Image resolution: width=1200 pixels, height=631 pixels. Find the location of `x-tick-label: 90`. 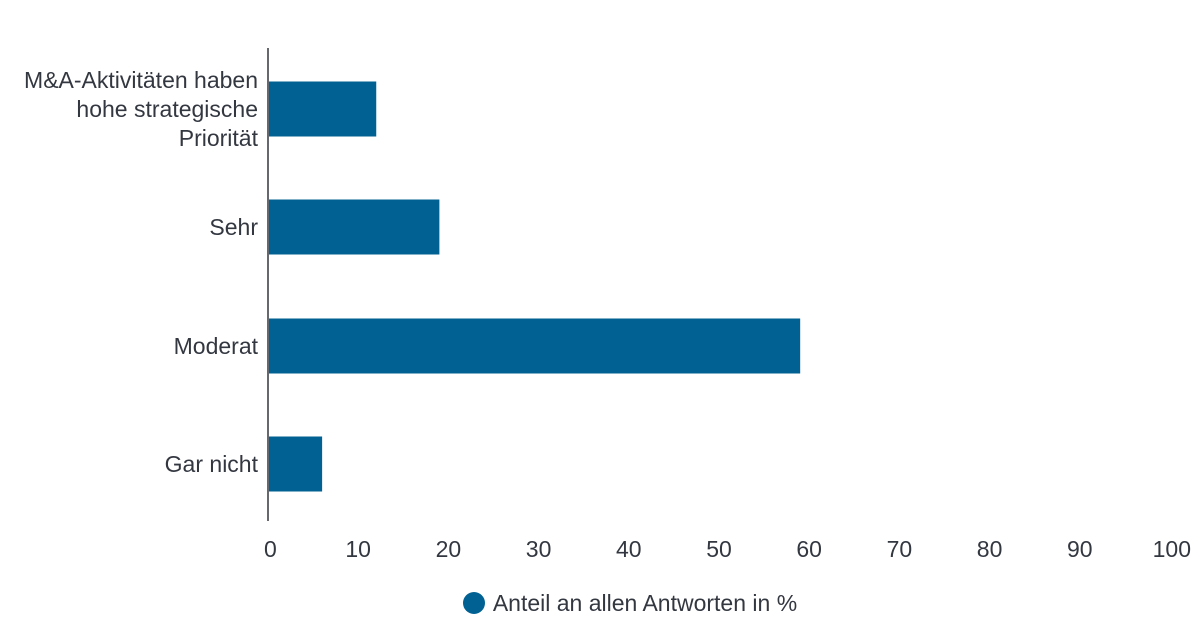

x-tick-label: 90 is located at coordinates (1080, 549).